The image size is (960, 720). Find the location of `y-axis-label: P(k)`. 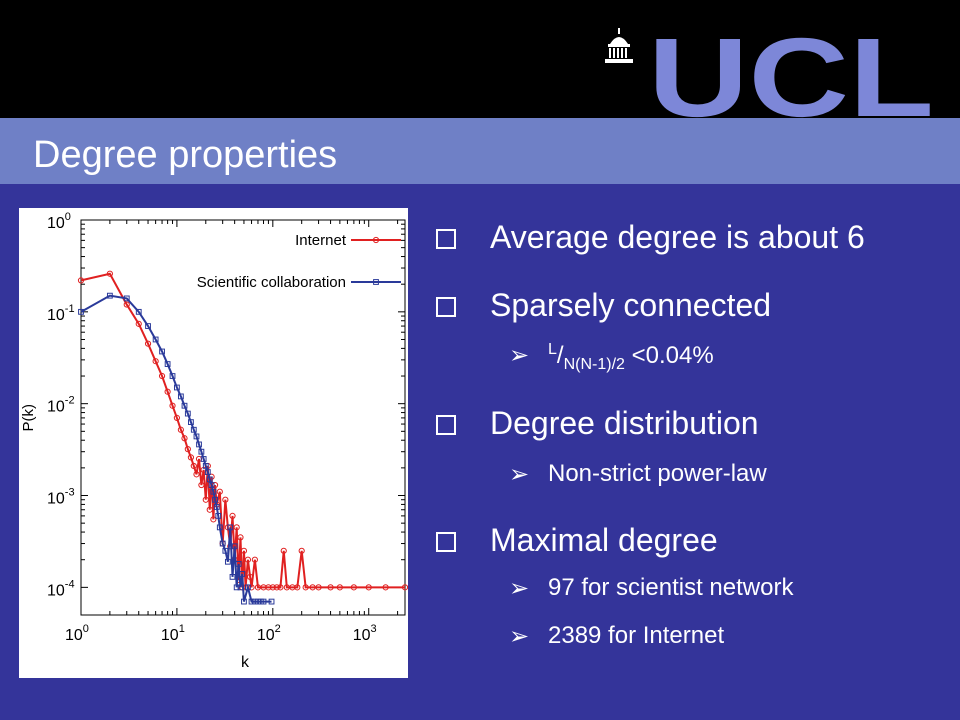

y-axis-label: P(k) is located at coordinates (28, 418).